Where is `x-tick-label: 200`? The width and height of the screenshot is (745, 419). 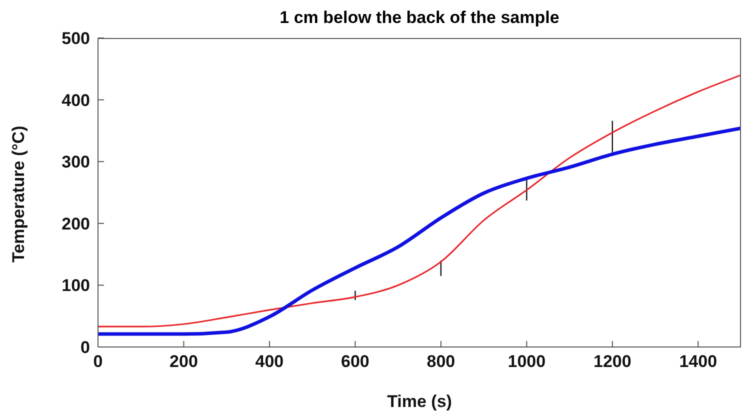 x-tick-label: 200 is located at coordinates (184, 362).